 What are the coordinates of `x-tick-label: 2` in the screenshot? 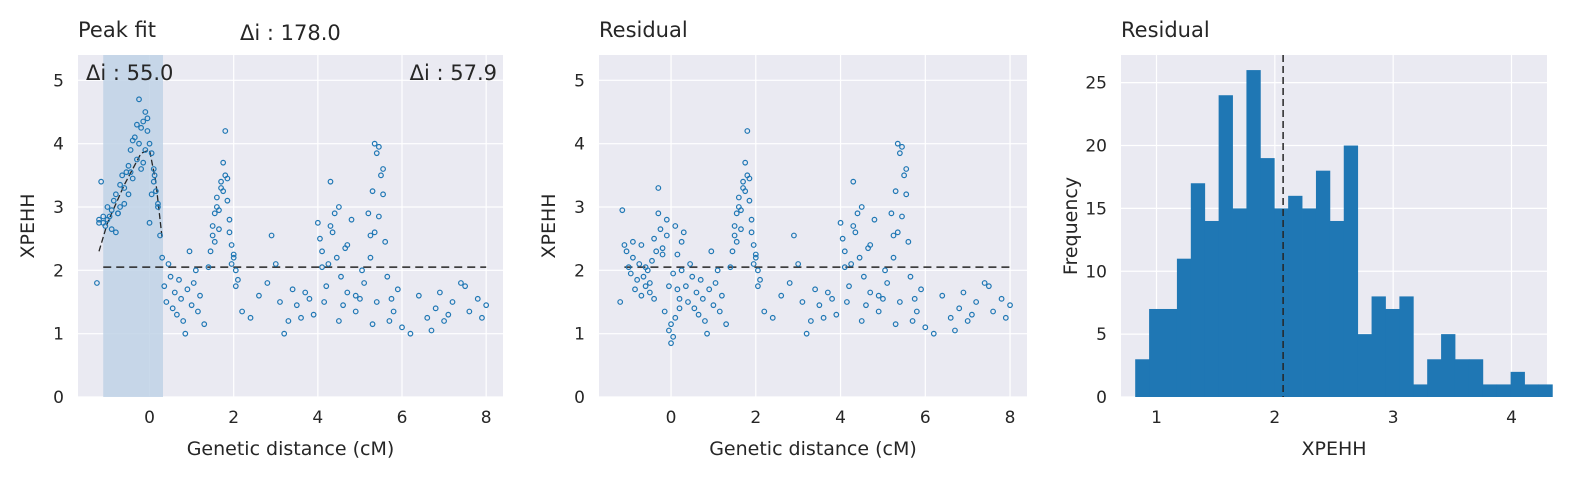 It's located at (233, 418).